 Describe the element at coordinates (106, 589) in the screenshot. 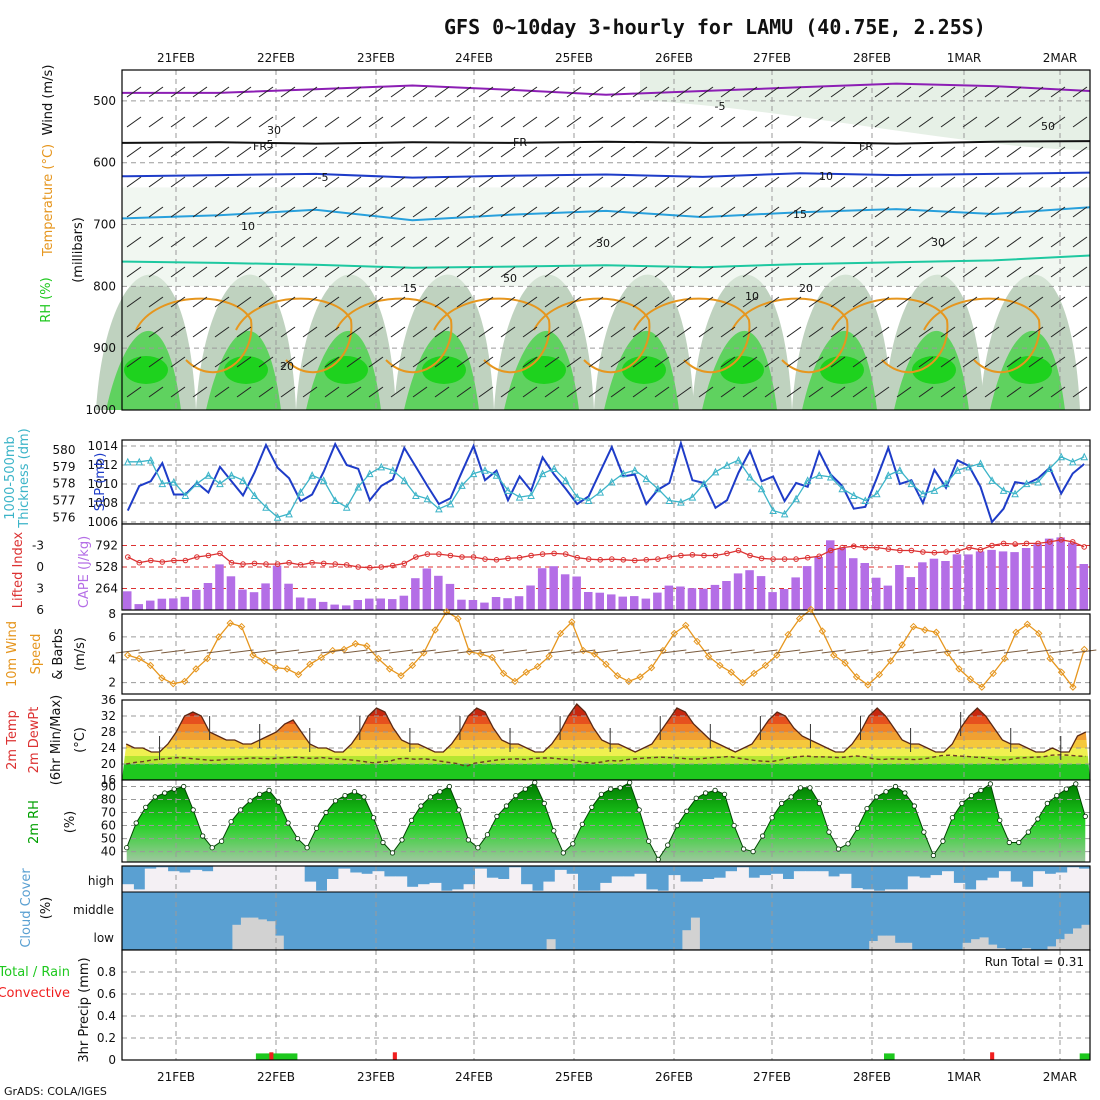

I see `cape-tick-label: 264` at that location.